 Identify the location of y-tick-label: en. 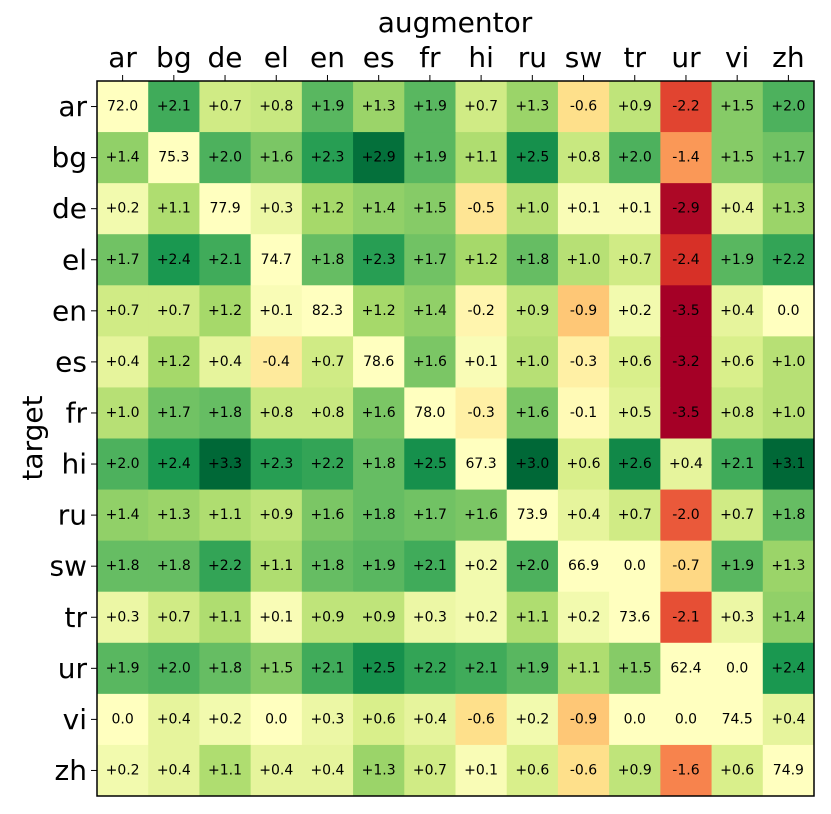
(69, 310).